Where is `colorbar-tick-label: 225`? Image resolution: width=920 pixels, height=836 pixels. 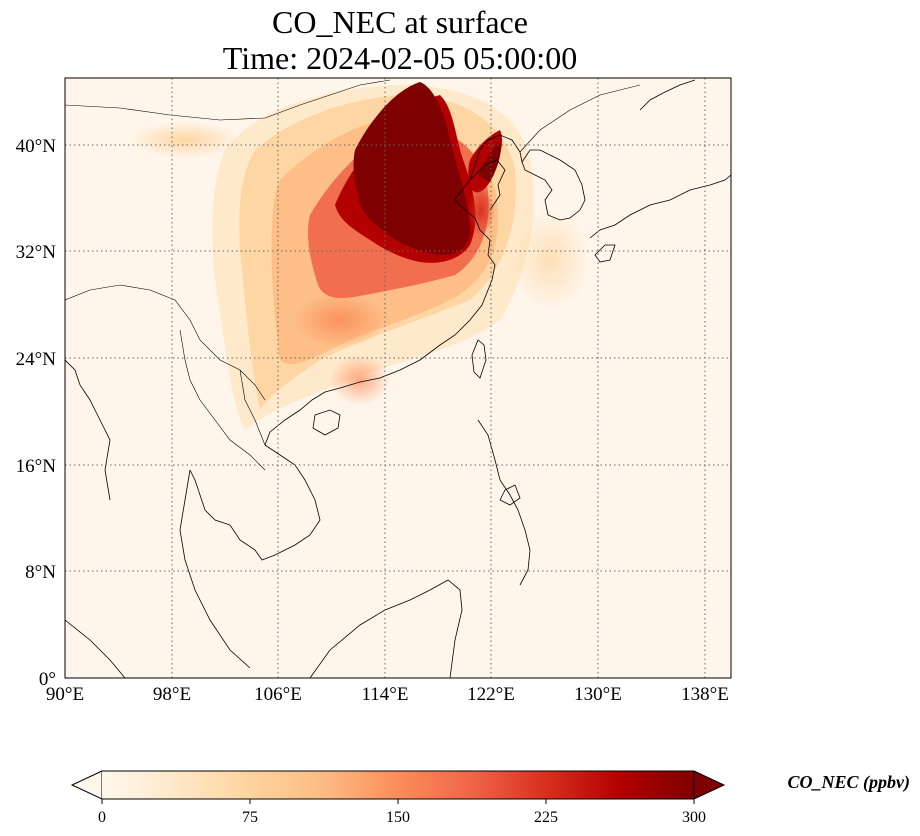 colorbar-tick-label: 225 is located at coordinates (546, 817).